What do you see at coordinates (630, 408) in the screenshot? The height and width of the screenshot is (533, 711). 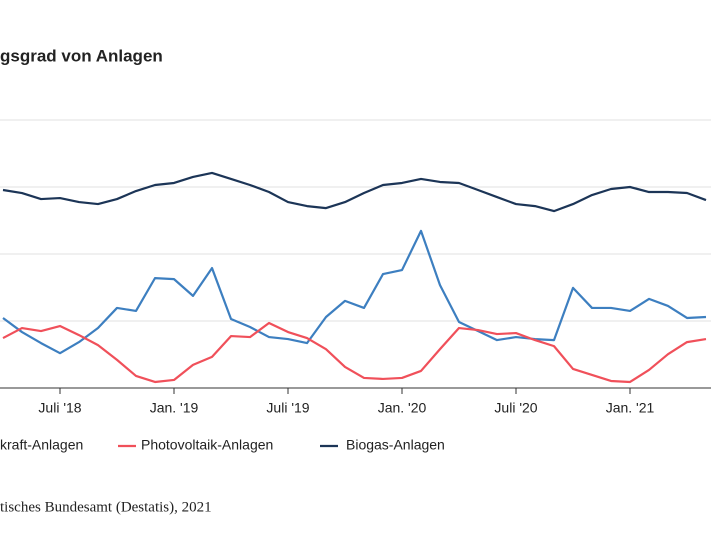 I see `x-tick-label: Jan. '21` at bounding box center [630, 408].